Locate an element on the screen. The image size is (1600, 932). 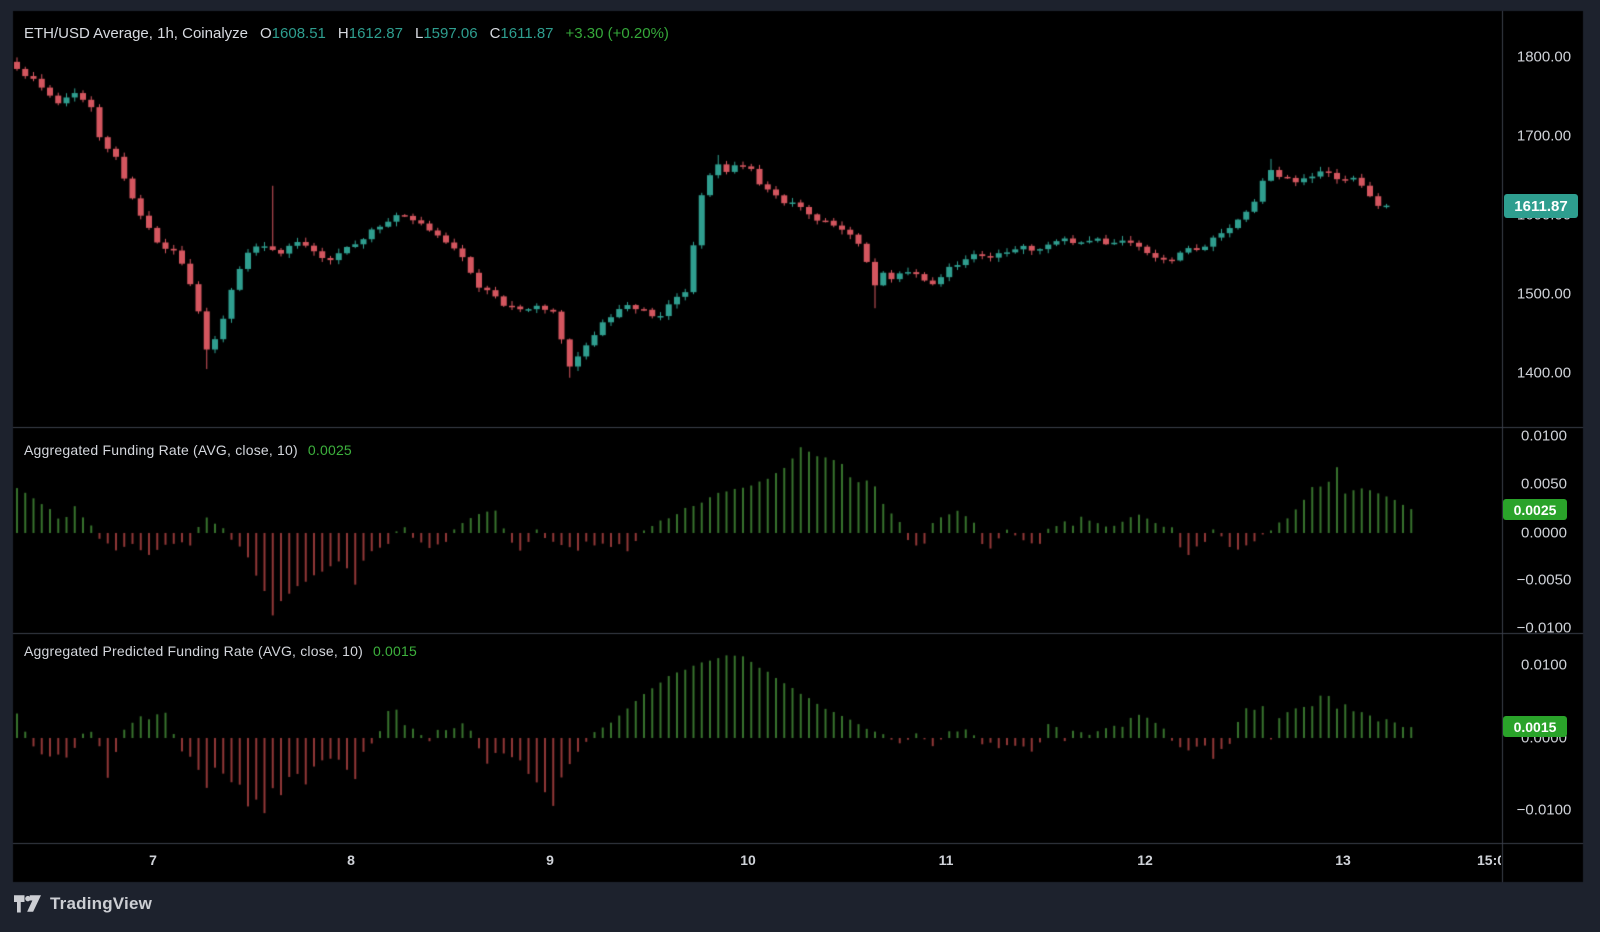
time-tick-label: 7 is located at coordinates (153, 860).